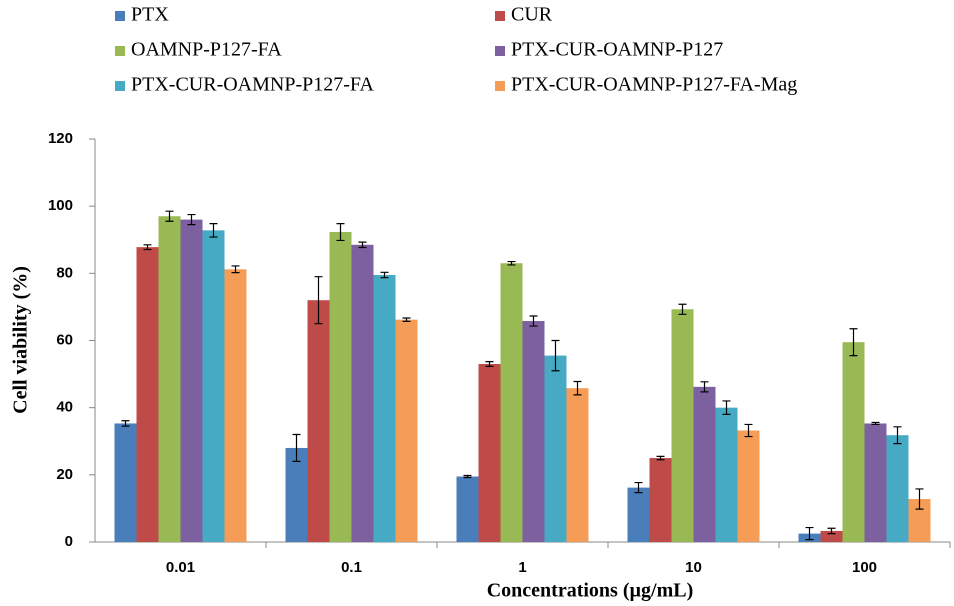 This screenshot has height=606, width=954. What do you see at coordinates (654, 85) in the screenshot?
I see `legend-label: PTX-CUR-OAMNP-P127-FA-Mag` at bounding box center [654, 85].